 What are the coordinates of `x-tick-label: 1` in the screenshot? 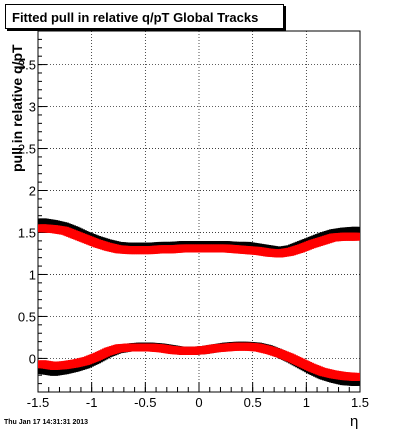 It's located at (306, 402).